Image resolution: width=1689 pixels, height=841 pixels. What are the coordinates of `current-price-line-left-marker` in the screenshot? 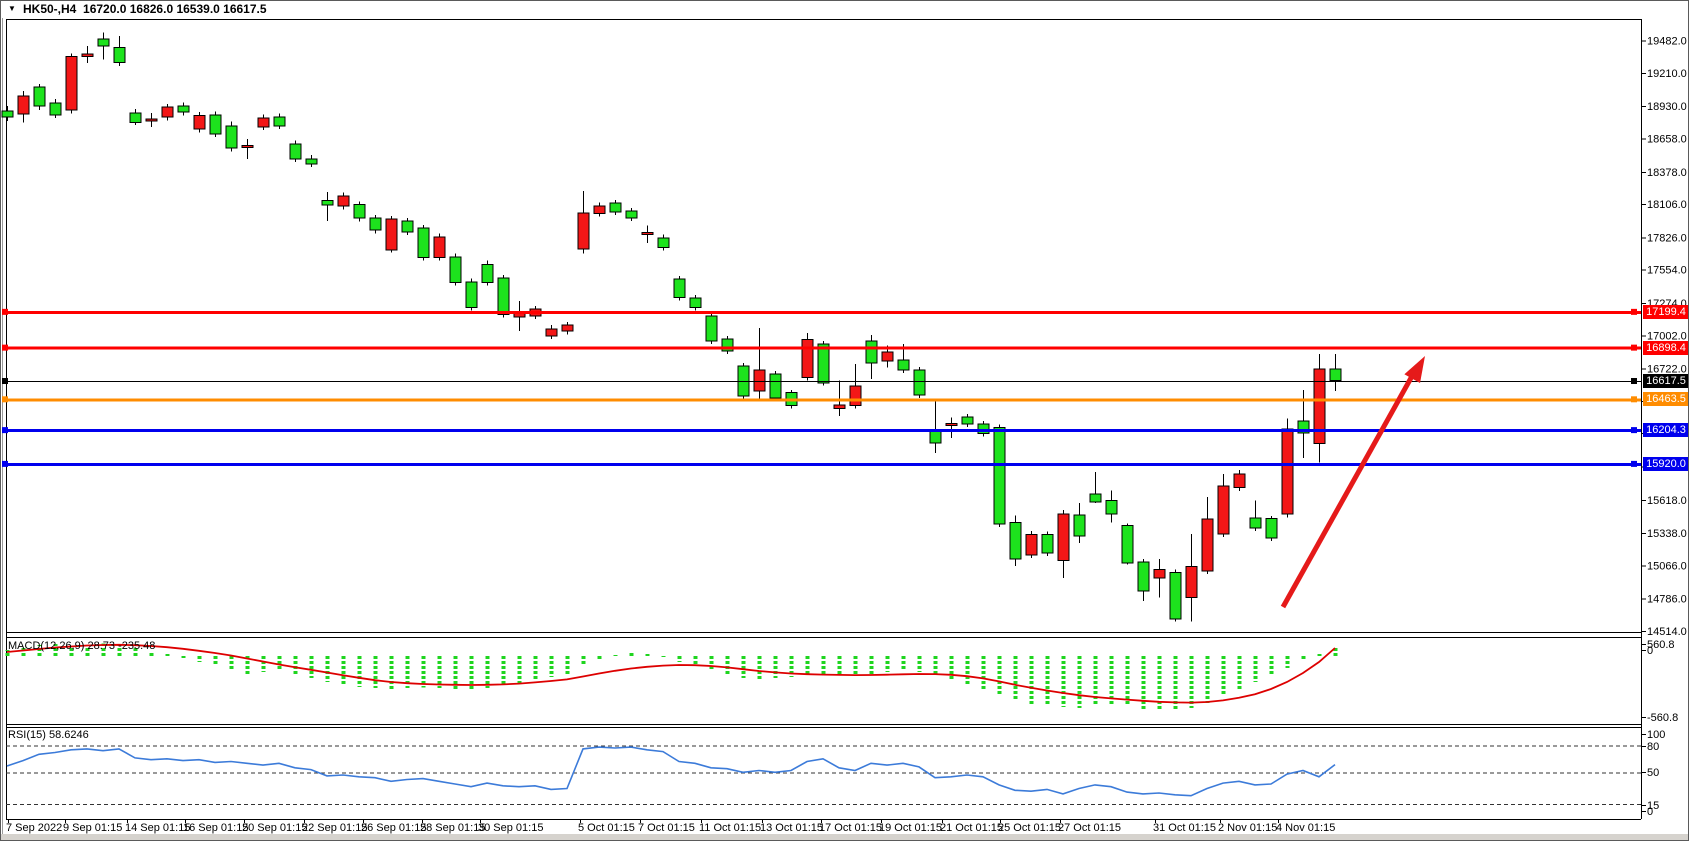 It's located at (5, 381).